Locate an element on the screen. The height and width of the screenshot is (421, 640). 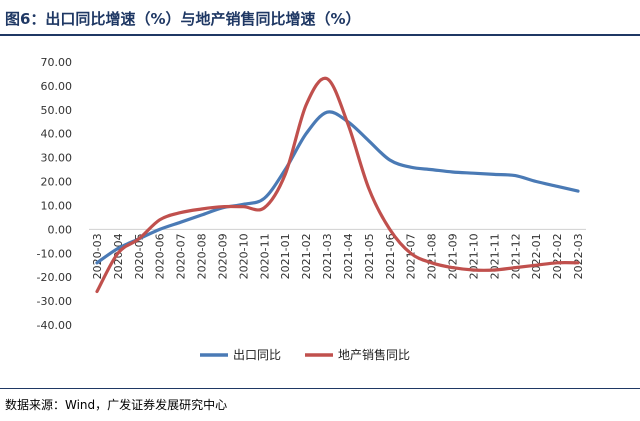
title-rule is located at coordinates (320, 35).